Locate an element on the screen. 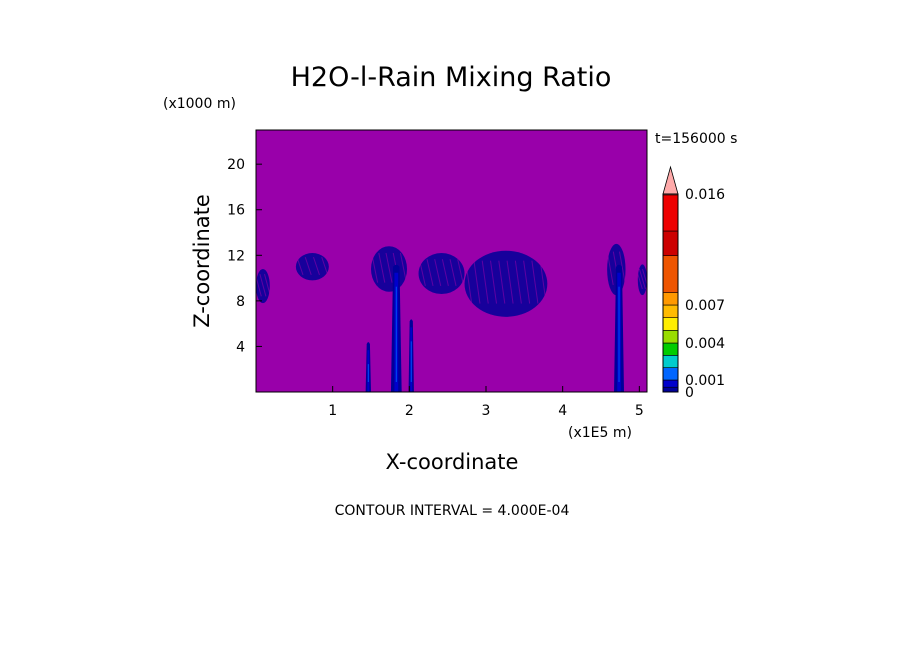 Image resolution: width=904 pixels, height=654 pixels. y-tick-label-1: 8 is located at coordinates (240, 302).